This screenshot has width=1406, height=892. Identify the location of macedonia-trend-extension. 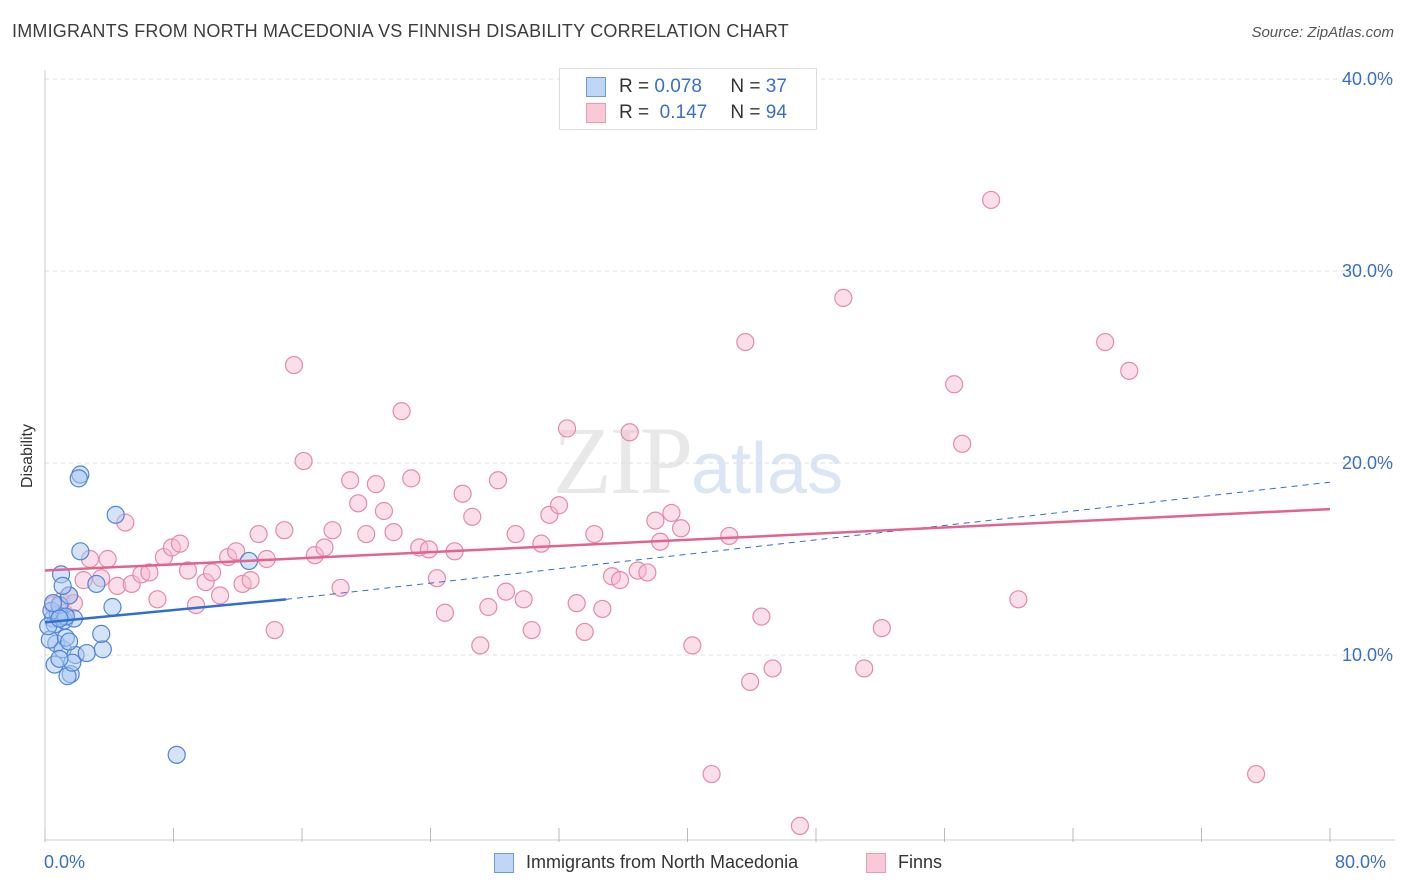
(808, 540).